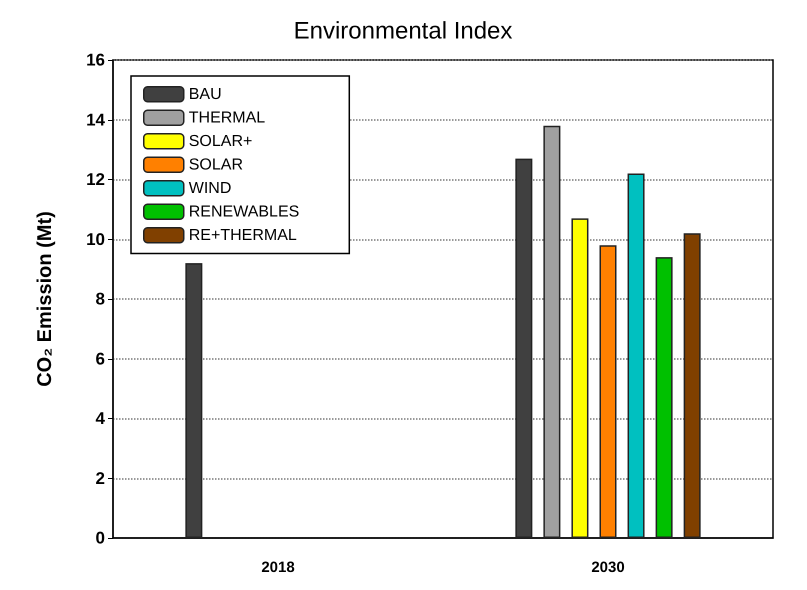 This screenshot has width=807, height=590. Describe the element at coordinates (608, 567) in the screenshot. I see `x-tick-label: 2030` at that location.